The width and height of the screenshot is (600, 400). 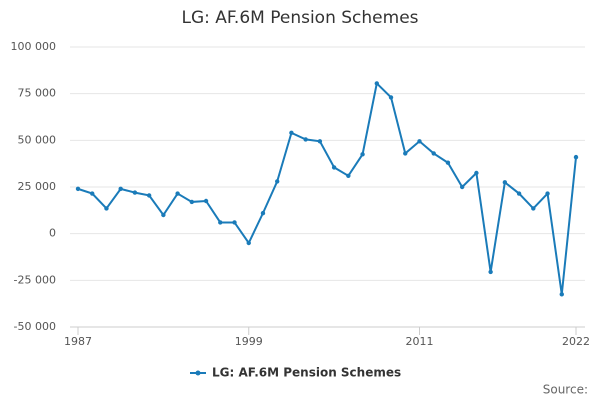 What do you see at coordinates (37, 186) in the screenshot?
I see `y-tick-label: 25 000` at bounding box center [37, 186].